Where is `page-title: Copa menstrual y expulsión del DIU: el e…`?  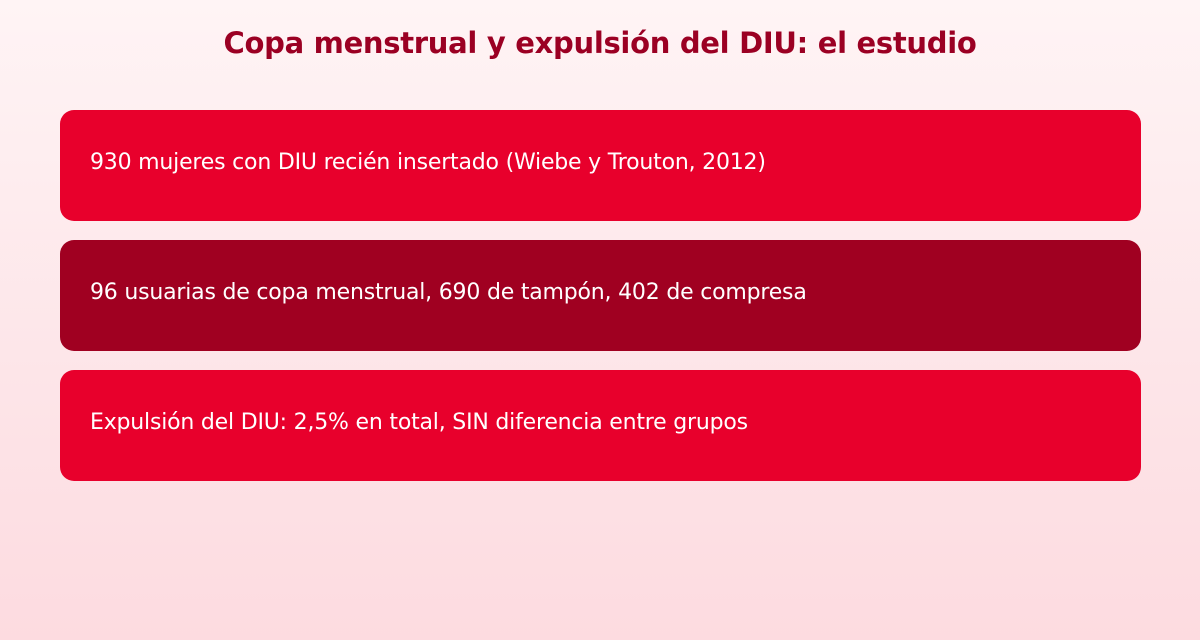 page-title: Copa menstrual y expulsión del DIU: el e… is located at coordinates (600, 43).